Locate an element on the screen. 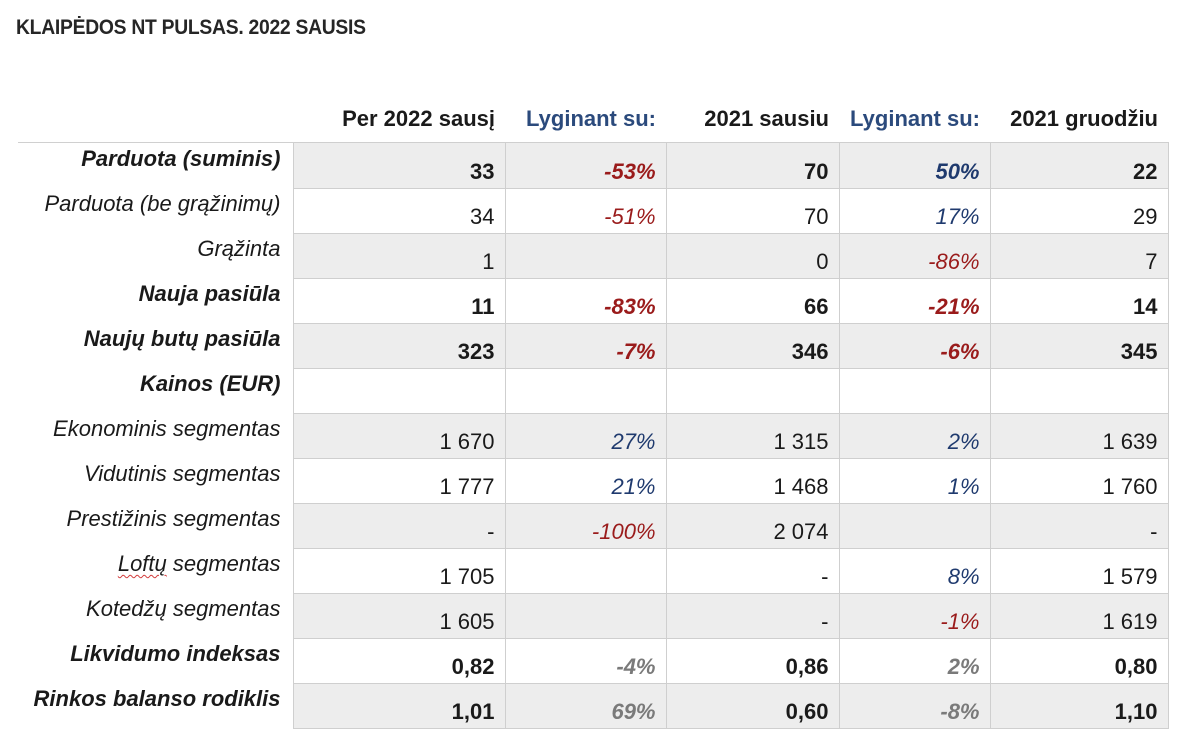  table-row: Kainos (EUR) is located at coordinates (593, 390).